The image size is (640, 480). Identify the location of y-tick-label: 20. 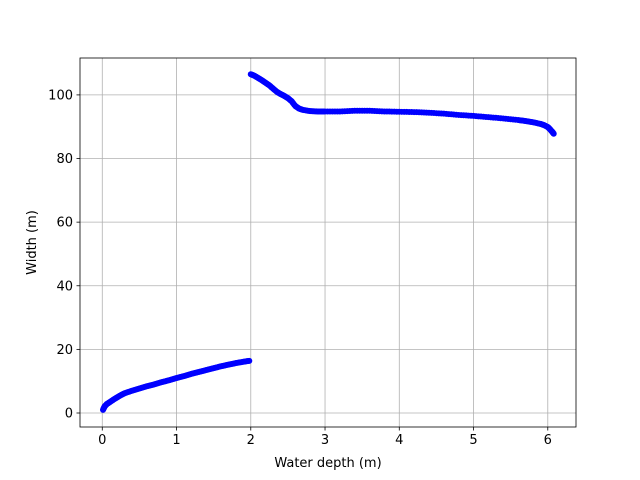
(64, 350).